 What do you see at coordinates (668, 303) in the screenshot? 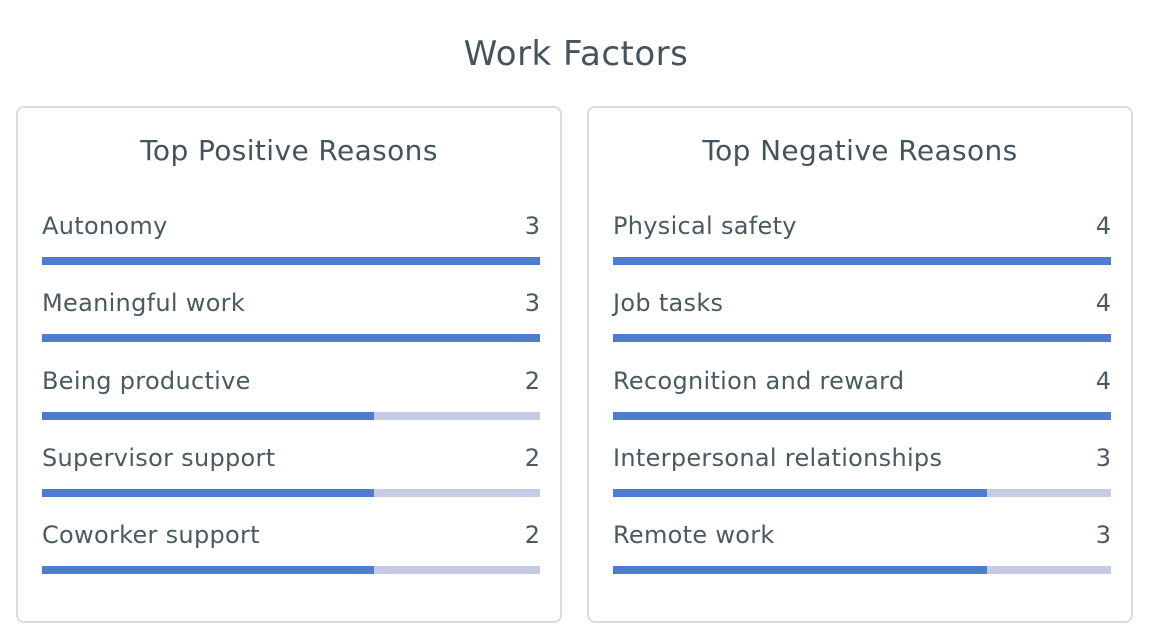
I see `bar-label: Job tasks` at bounding box center [668, 303].